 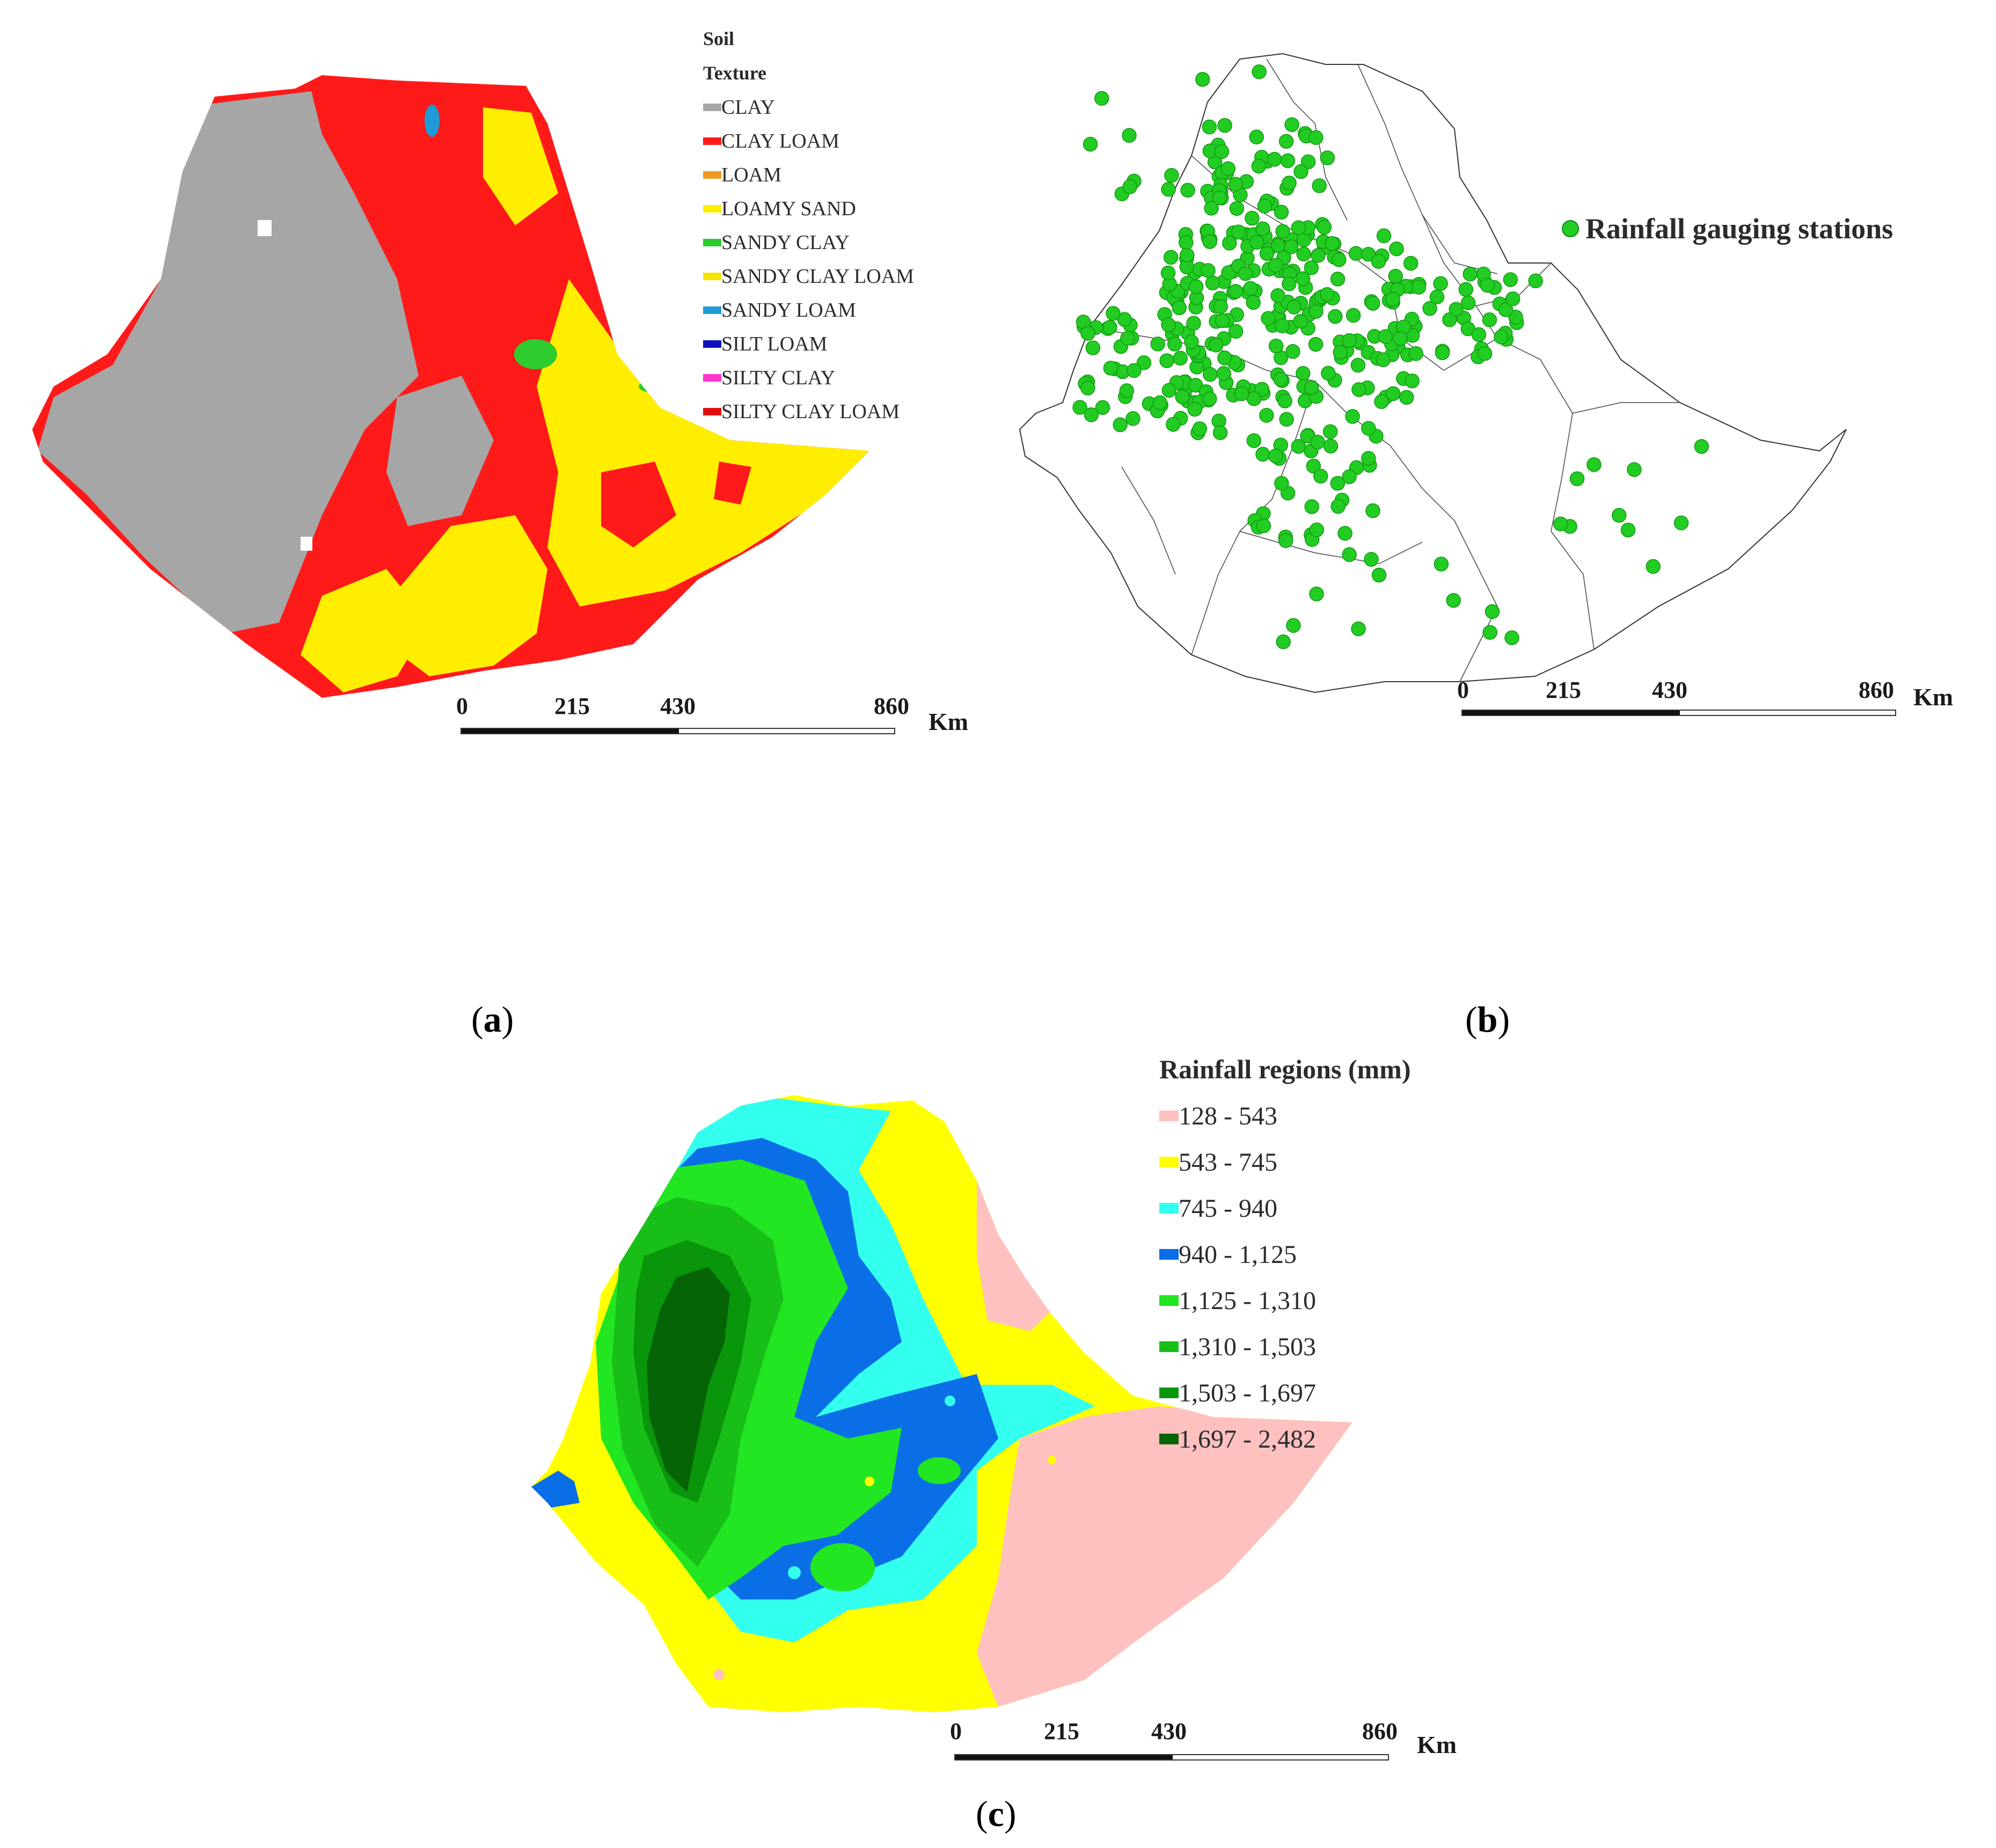 I want to click on rainfall-legend-item: 745 - 940, so click(x=1352, y=1208).